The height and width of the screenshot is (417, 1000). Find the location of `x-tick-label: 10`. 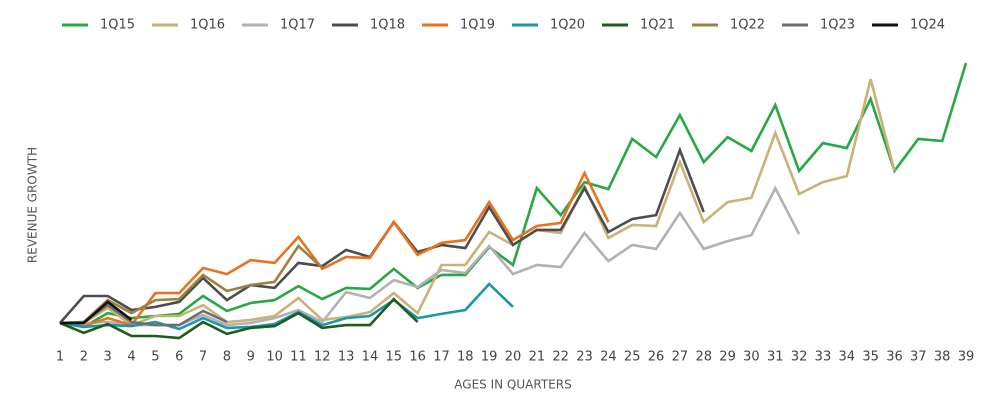

x-tick-label: 10 is located at coordinates (274, 357).